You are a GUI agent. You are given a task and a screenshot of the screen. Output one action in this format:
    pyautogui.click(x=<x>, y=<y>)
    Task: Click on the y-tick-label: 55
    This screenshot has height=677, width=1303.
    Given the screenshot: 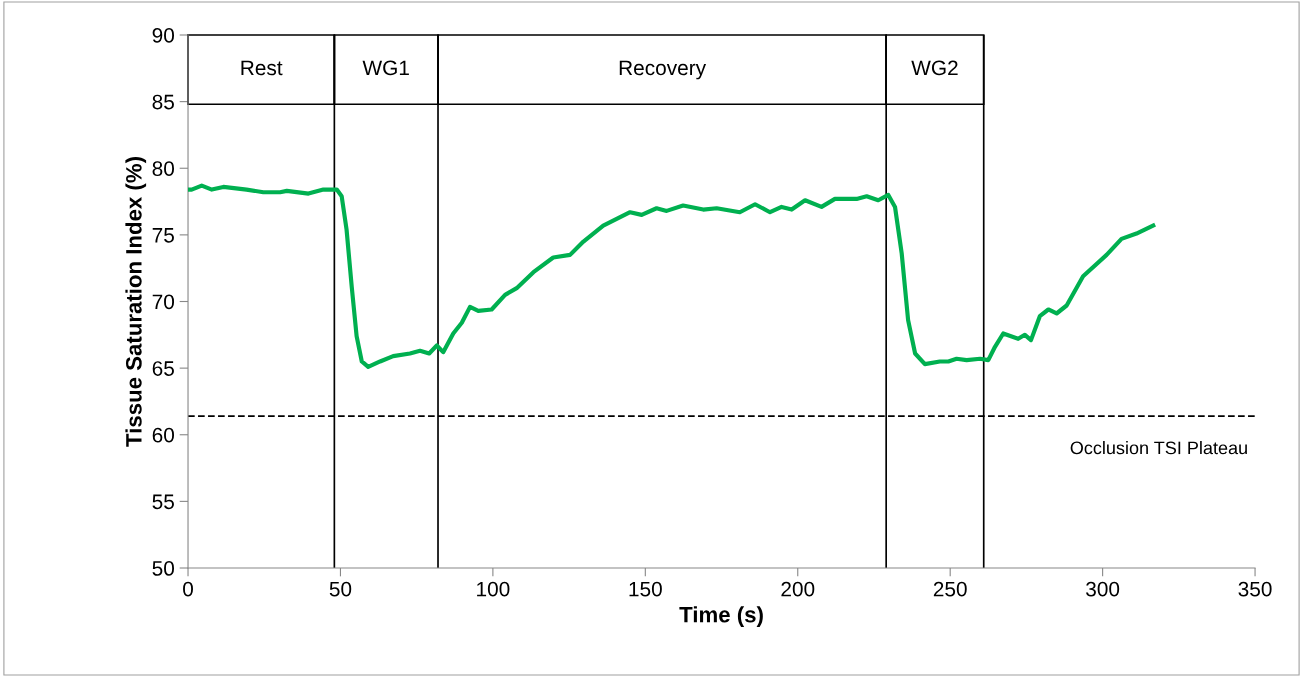 What is the action you would take?
    pyautogui.click(x=163, y=502)
    